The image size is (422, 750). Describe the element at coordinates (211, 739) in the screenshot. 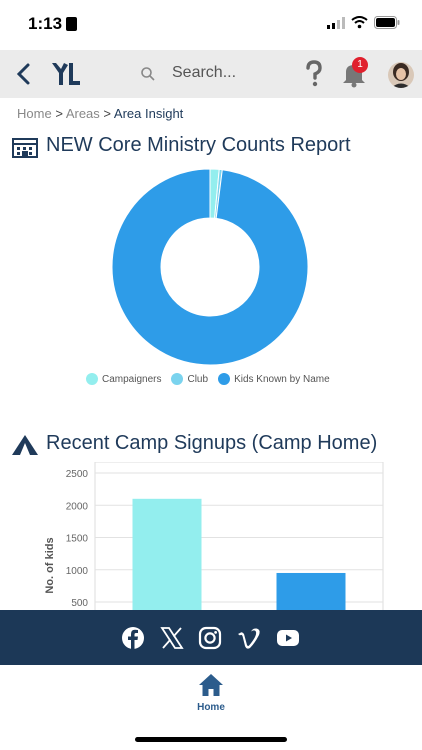

I see `home-indicator` at that location.